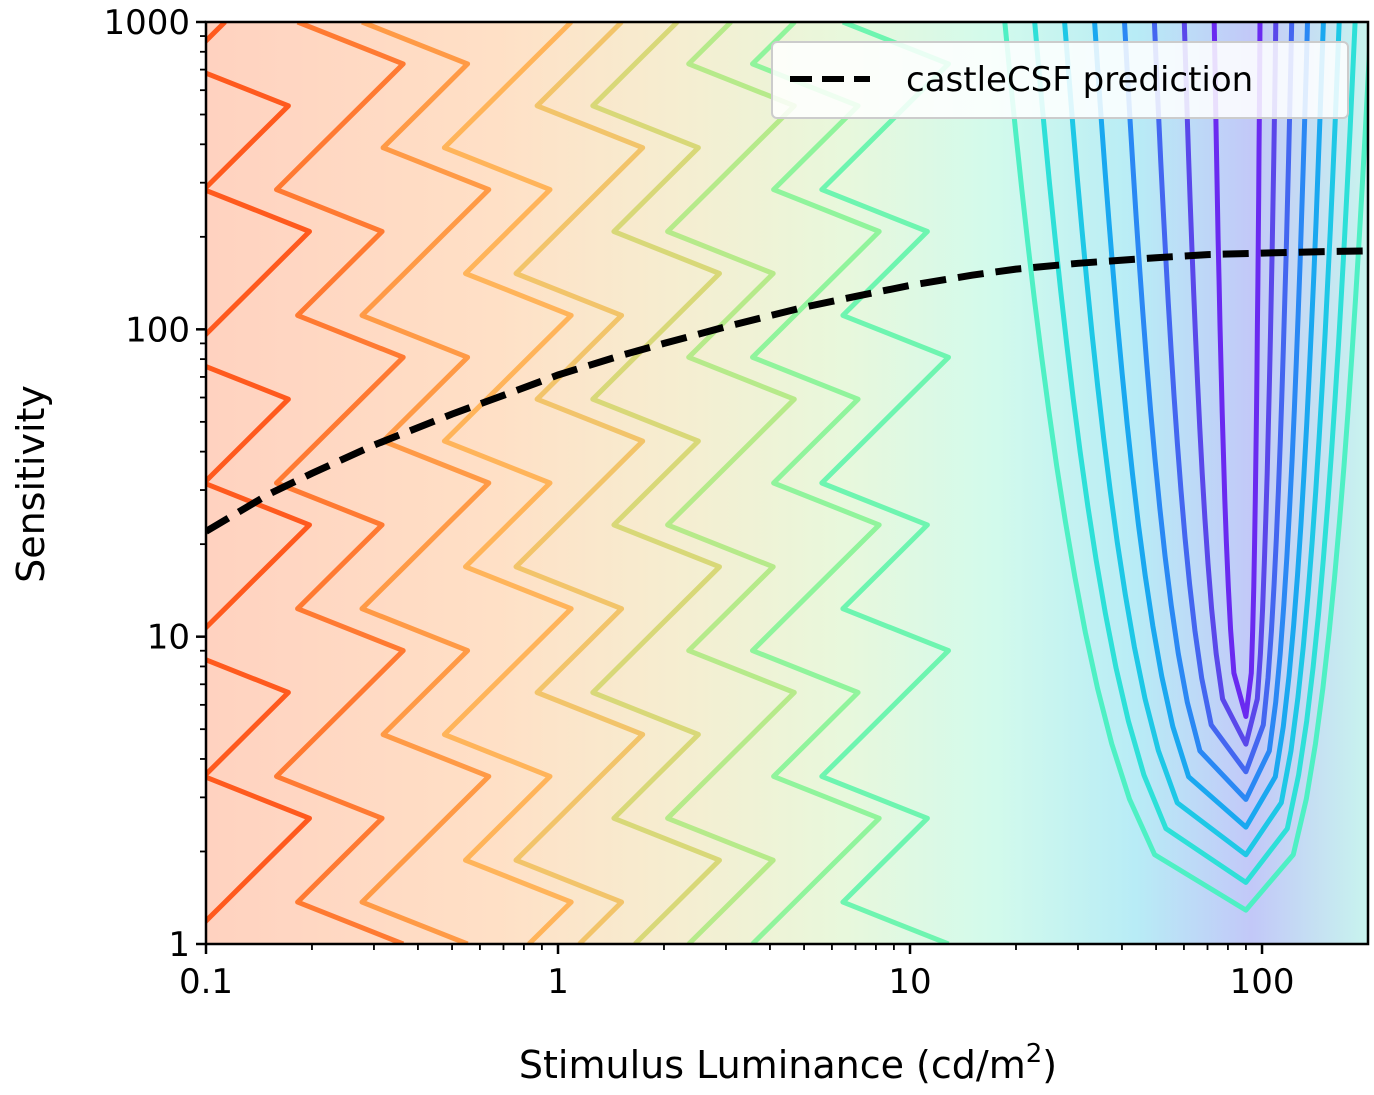  What do you see at coordinates (1079, 80) in the screenshot?
I see `legend-label-castlecsf: castleCSF prediction` at bounding box center [1079, 80].